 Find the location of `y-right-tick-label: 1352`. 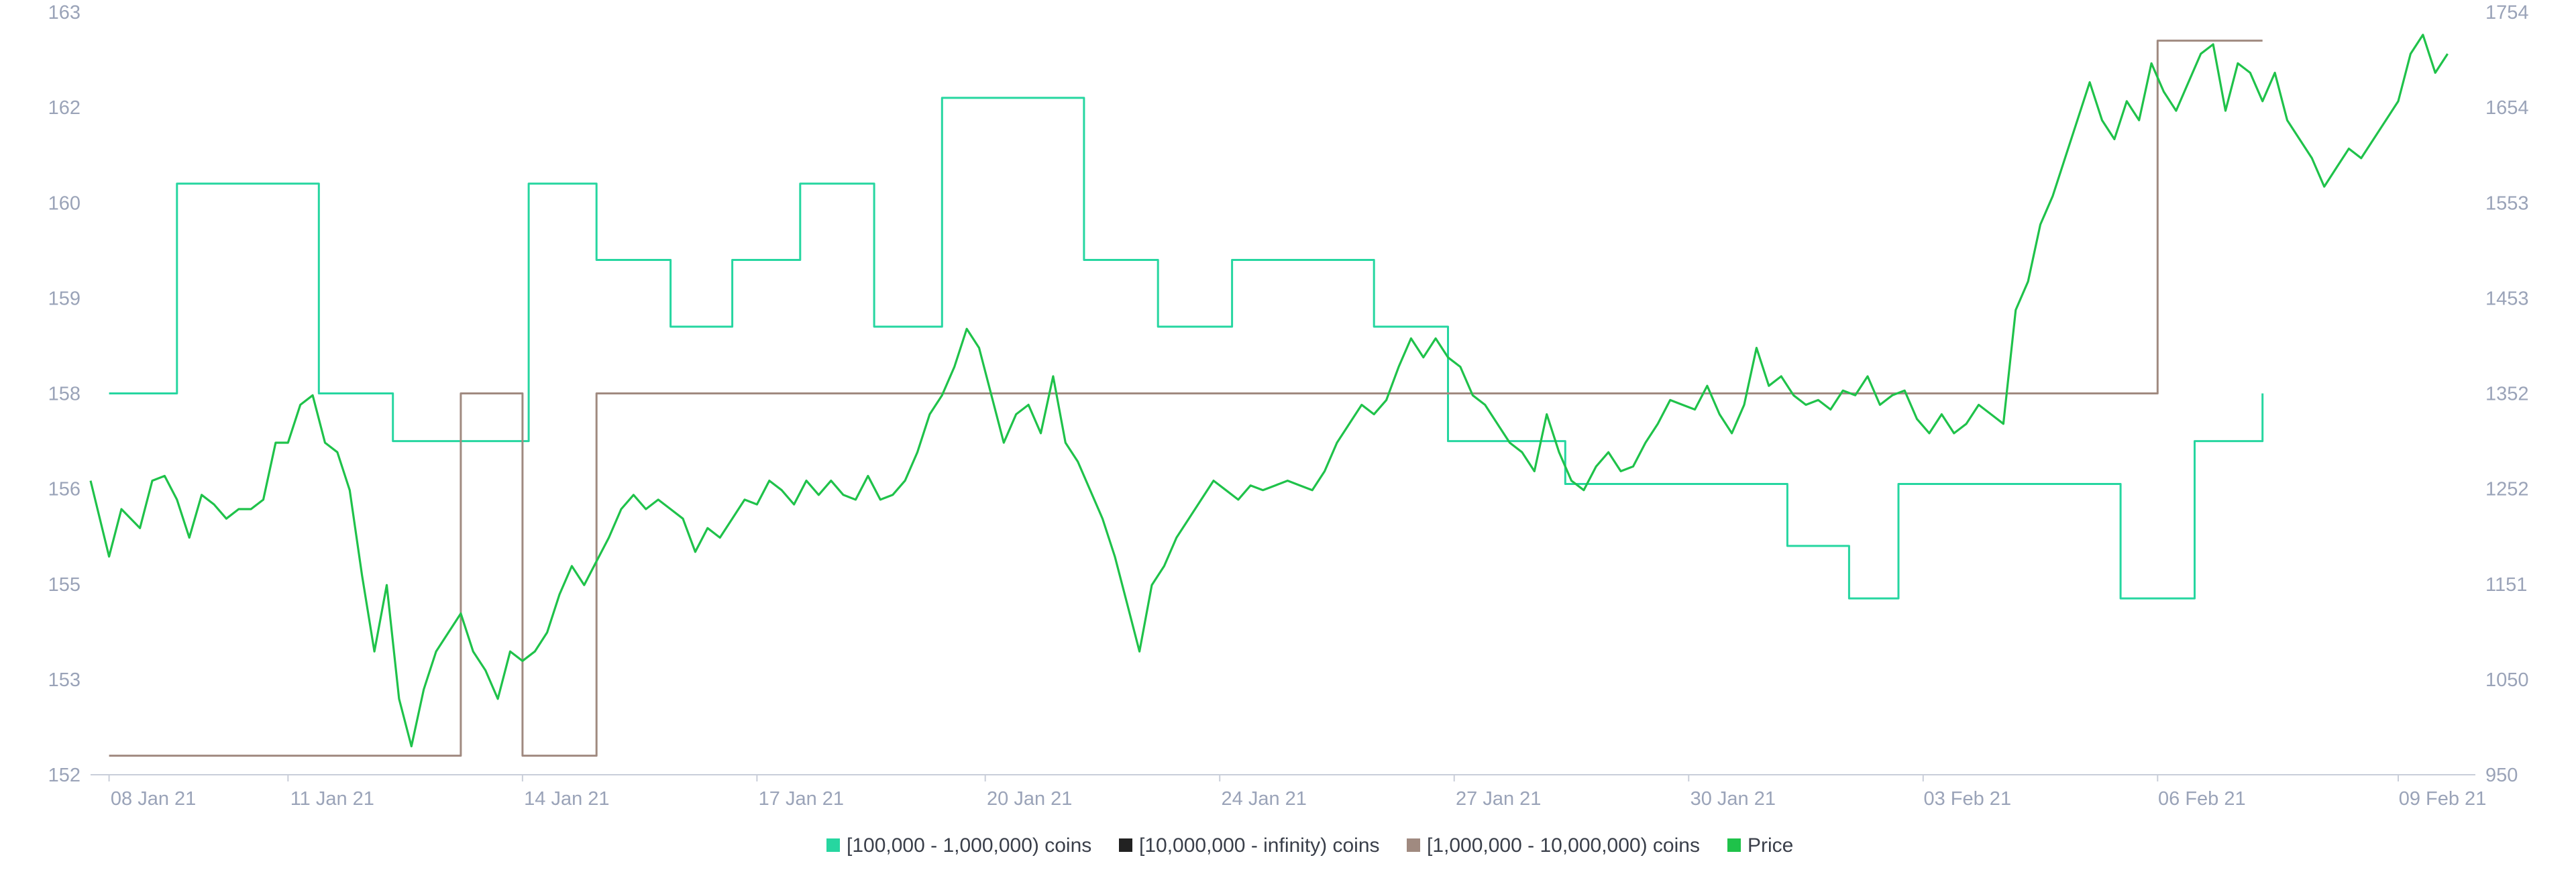

y-right-tick-label: 1352 is located at coordinates (2507, 395).